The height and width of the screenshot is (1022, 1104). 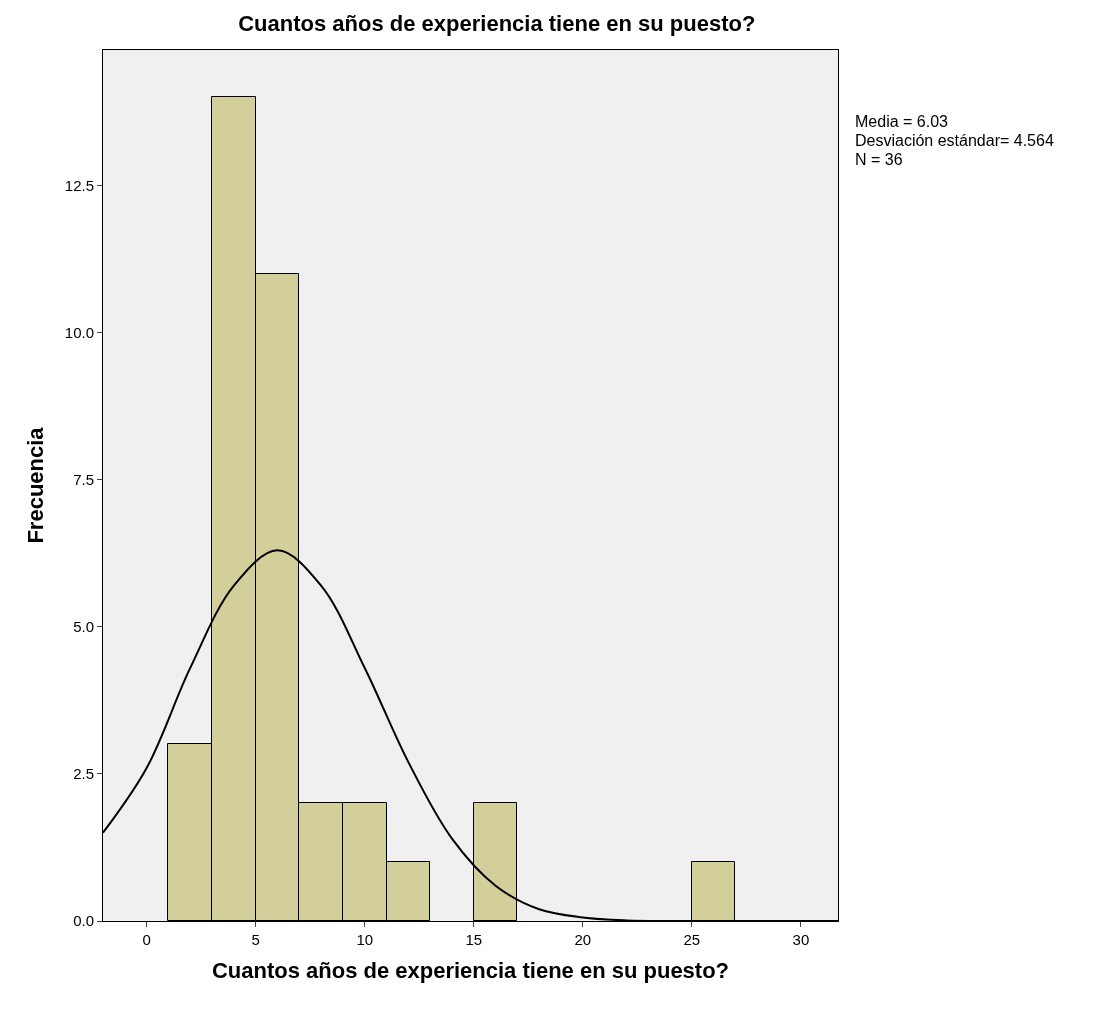 What do you see at coordinates (583, 939) in the screenshot?
I see `x-tick-label: 20` at bounding box center [583, 939].